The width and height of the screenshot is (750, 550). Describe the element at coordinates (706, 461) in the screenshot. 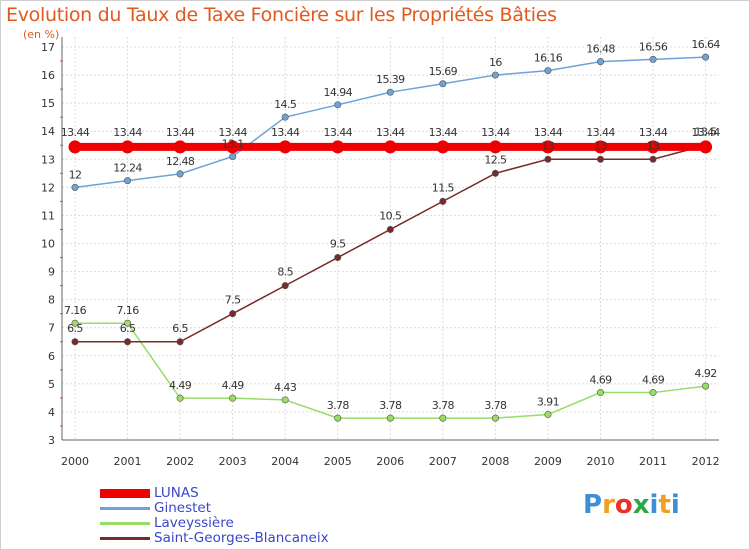

I see `x-tick-label: 2012` at that location.